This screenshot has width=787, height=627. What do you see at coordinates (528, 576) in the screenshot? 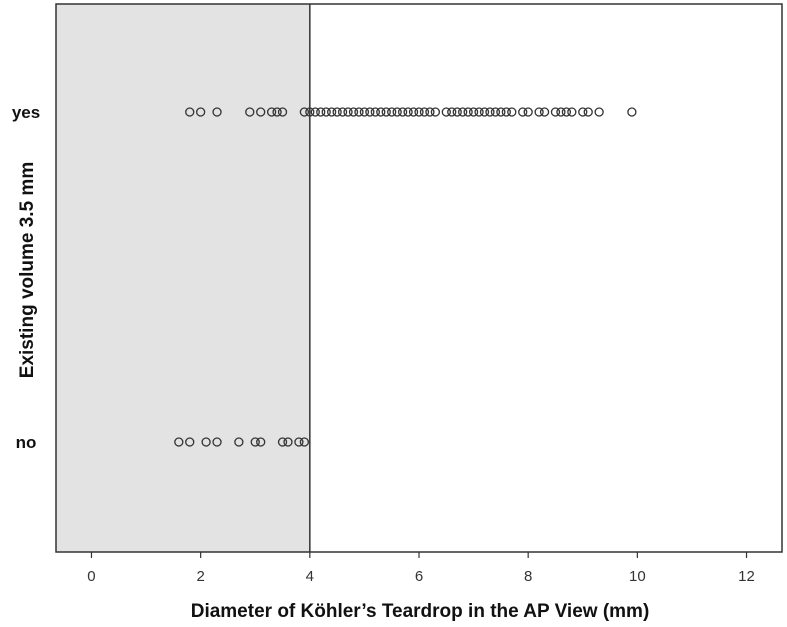
I see `x-tick-label: 8` at bounding box center [528, 576].